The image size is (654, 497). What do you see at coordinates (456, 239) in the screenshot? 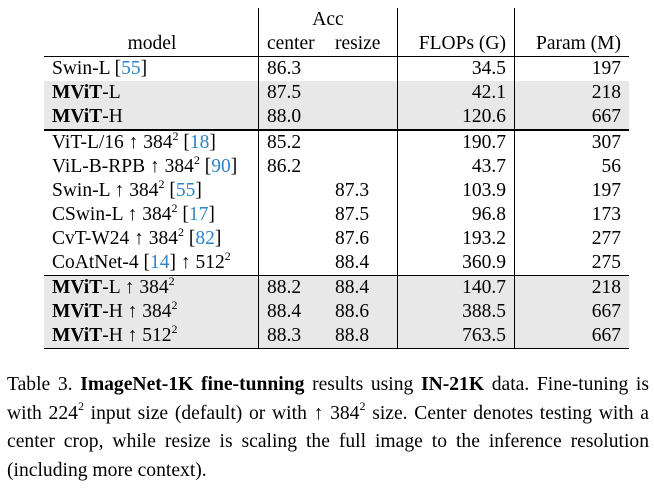
I see `flops-cell: 193.2` at bounding box center [456, 239].